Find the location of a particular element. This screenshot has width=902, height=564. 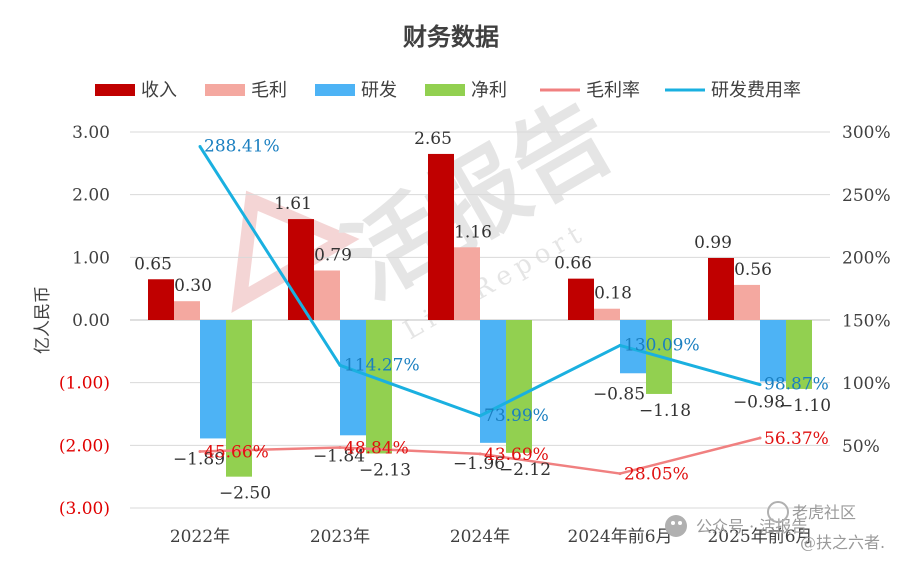

y2-tick-label: 250% is located at coordinates (866, 196).